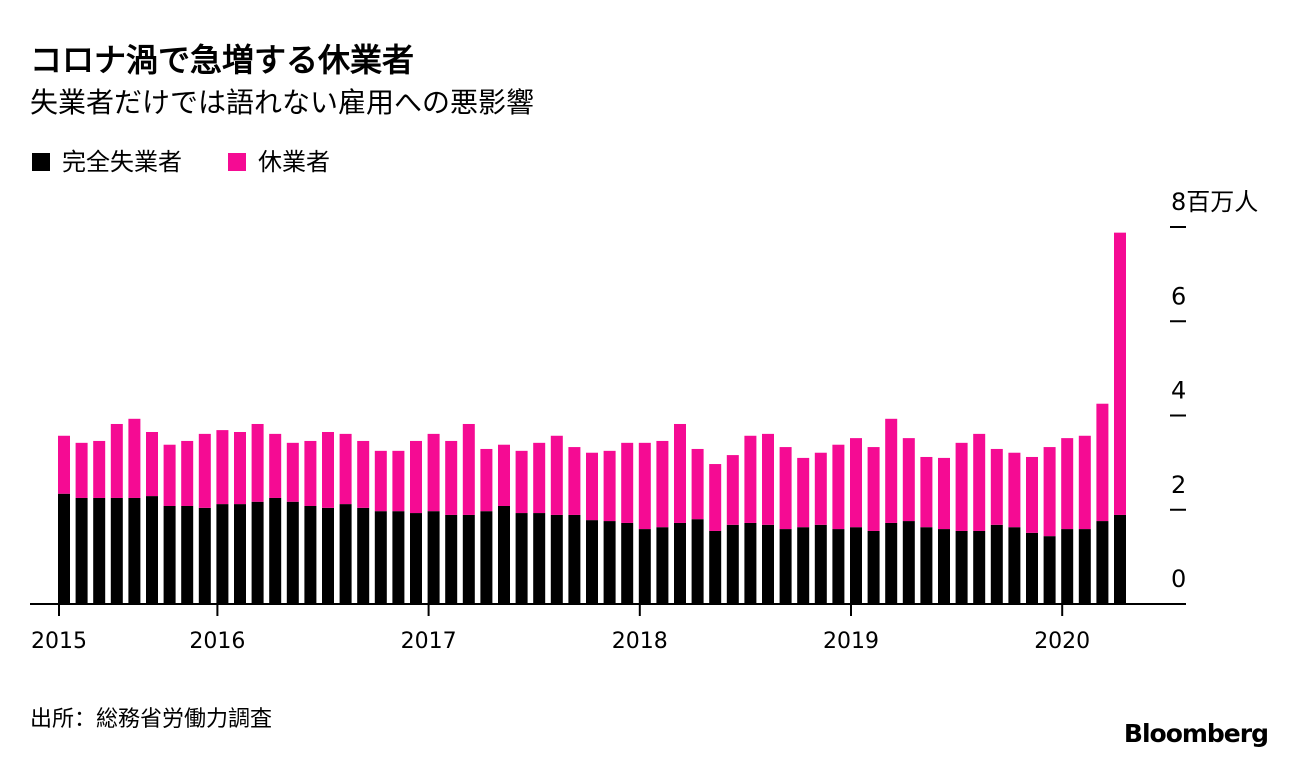 The image size is (1296, 760). What do you see at coordinates (1178, 485) in the screenshot?
I see `y-tick-label: 2` at bounding box center [1178, 485].